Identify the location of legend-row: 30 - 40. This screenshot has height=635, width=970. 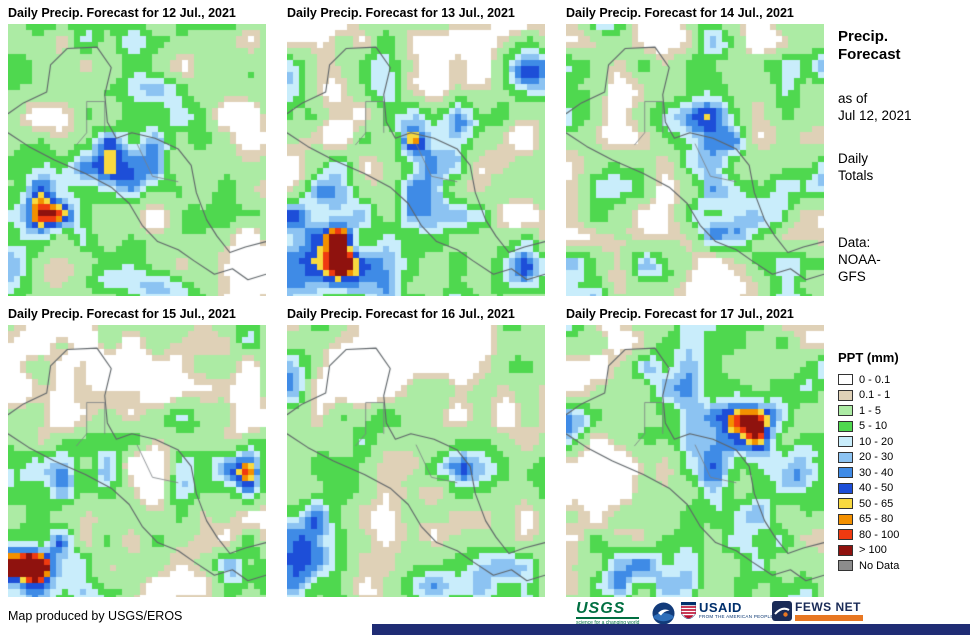
(868, 473).